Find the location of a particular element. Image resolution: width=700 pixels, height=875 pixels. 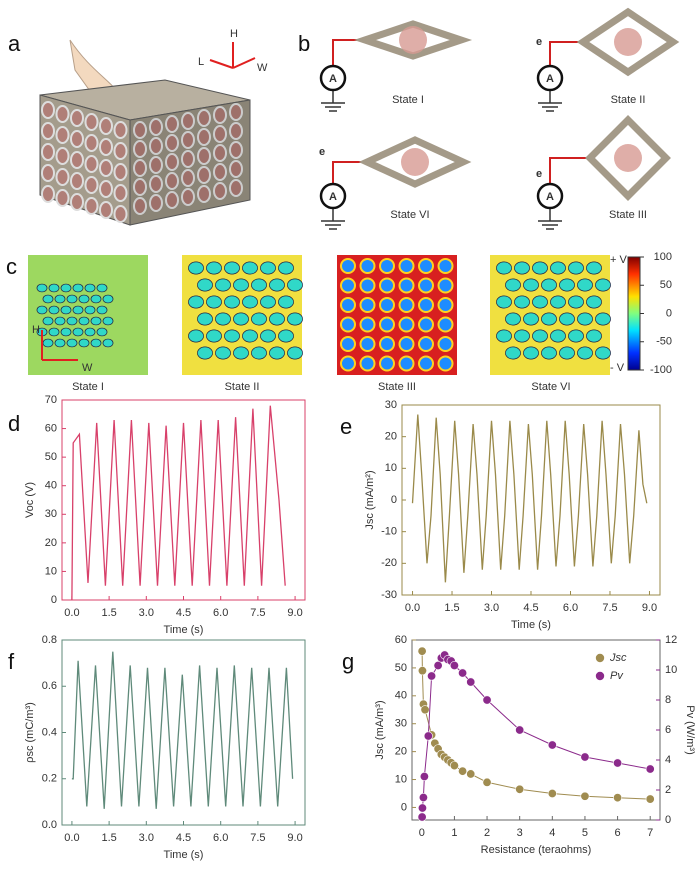

colorbar-top: + V is located at coordinates (618, 260).